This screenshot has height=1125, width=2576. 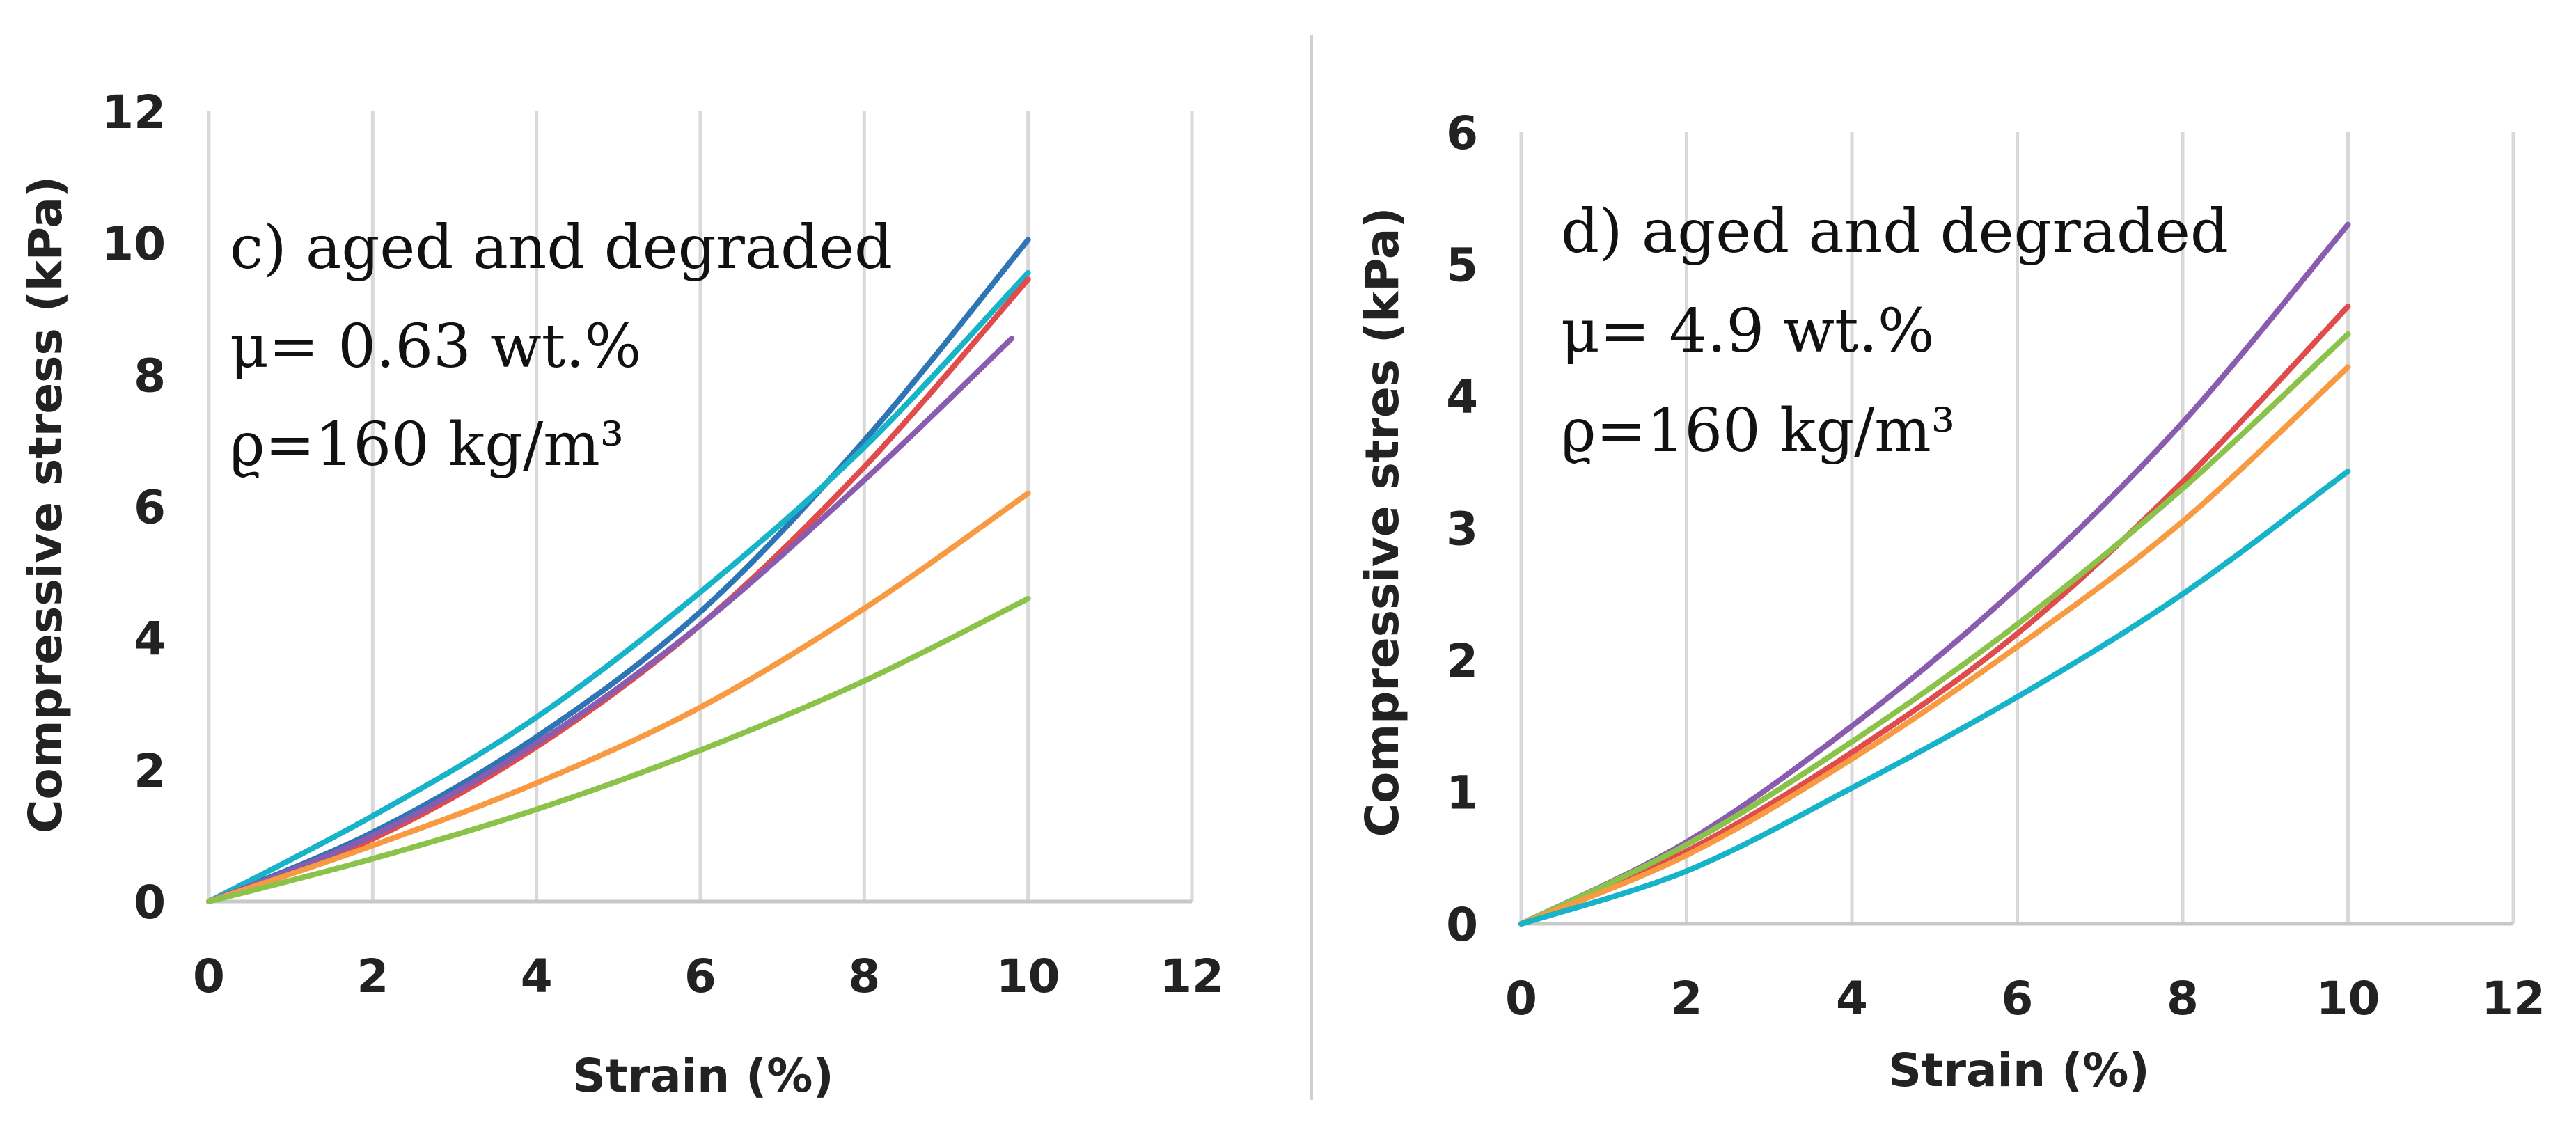 What do you see at coordinates (561, 248) in the screenshot?
I see `annotation-title: c) aged and degraded` at bounding box center [561, 248].